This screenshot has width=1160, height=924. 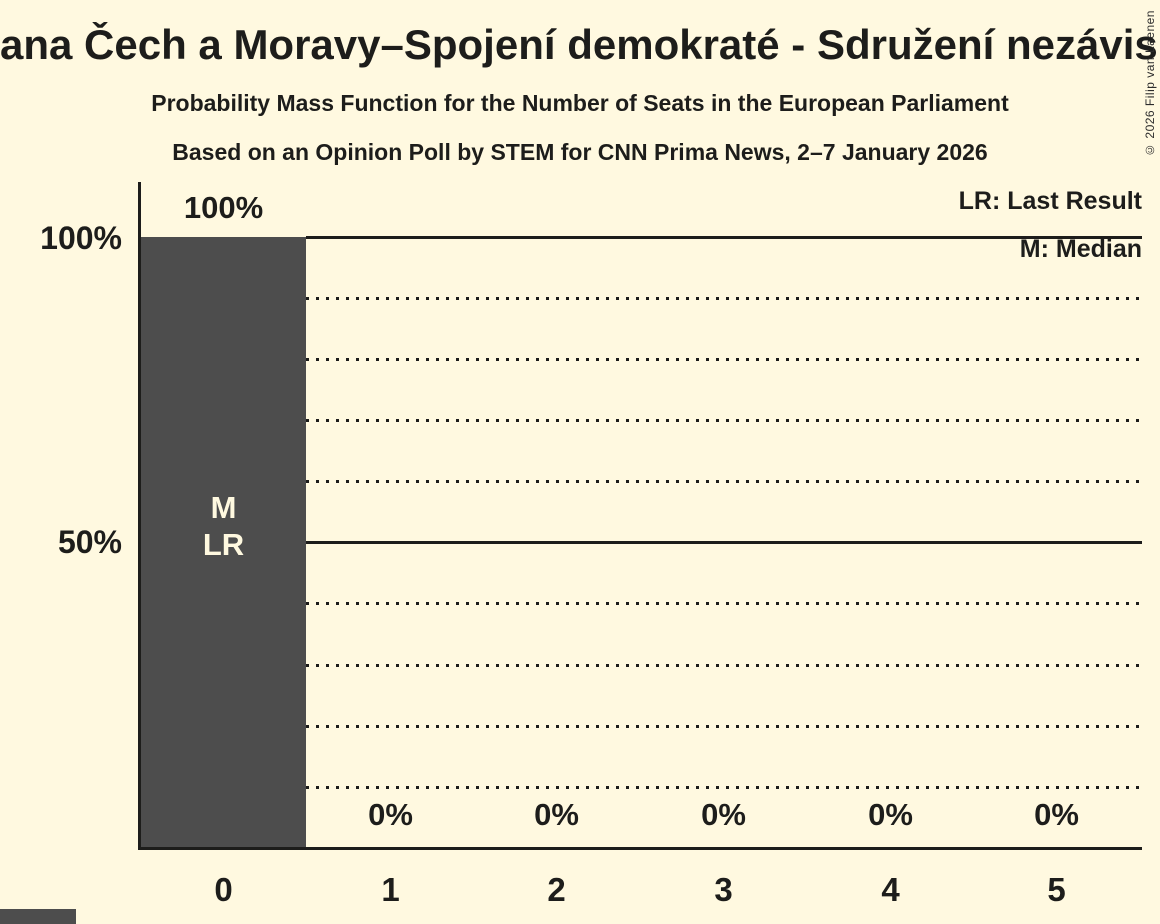 I want to click on bar-value-label-4: 0%, so click(x=890, y=814).